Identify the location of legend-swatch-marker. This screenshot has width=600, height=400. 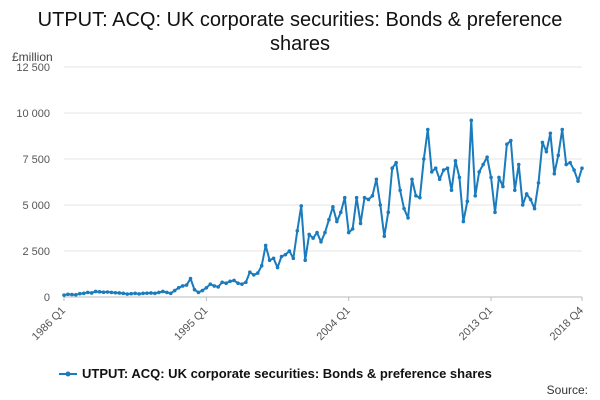
(68, 374).